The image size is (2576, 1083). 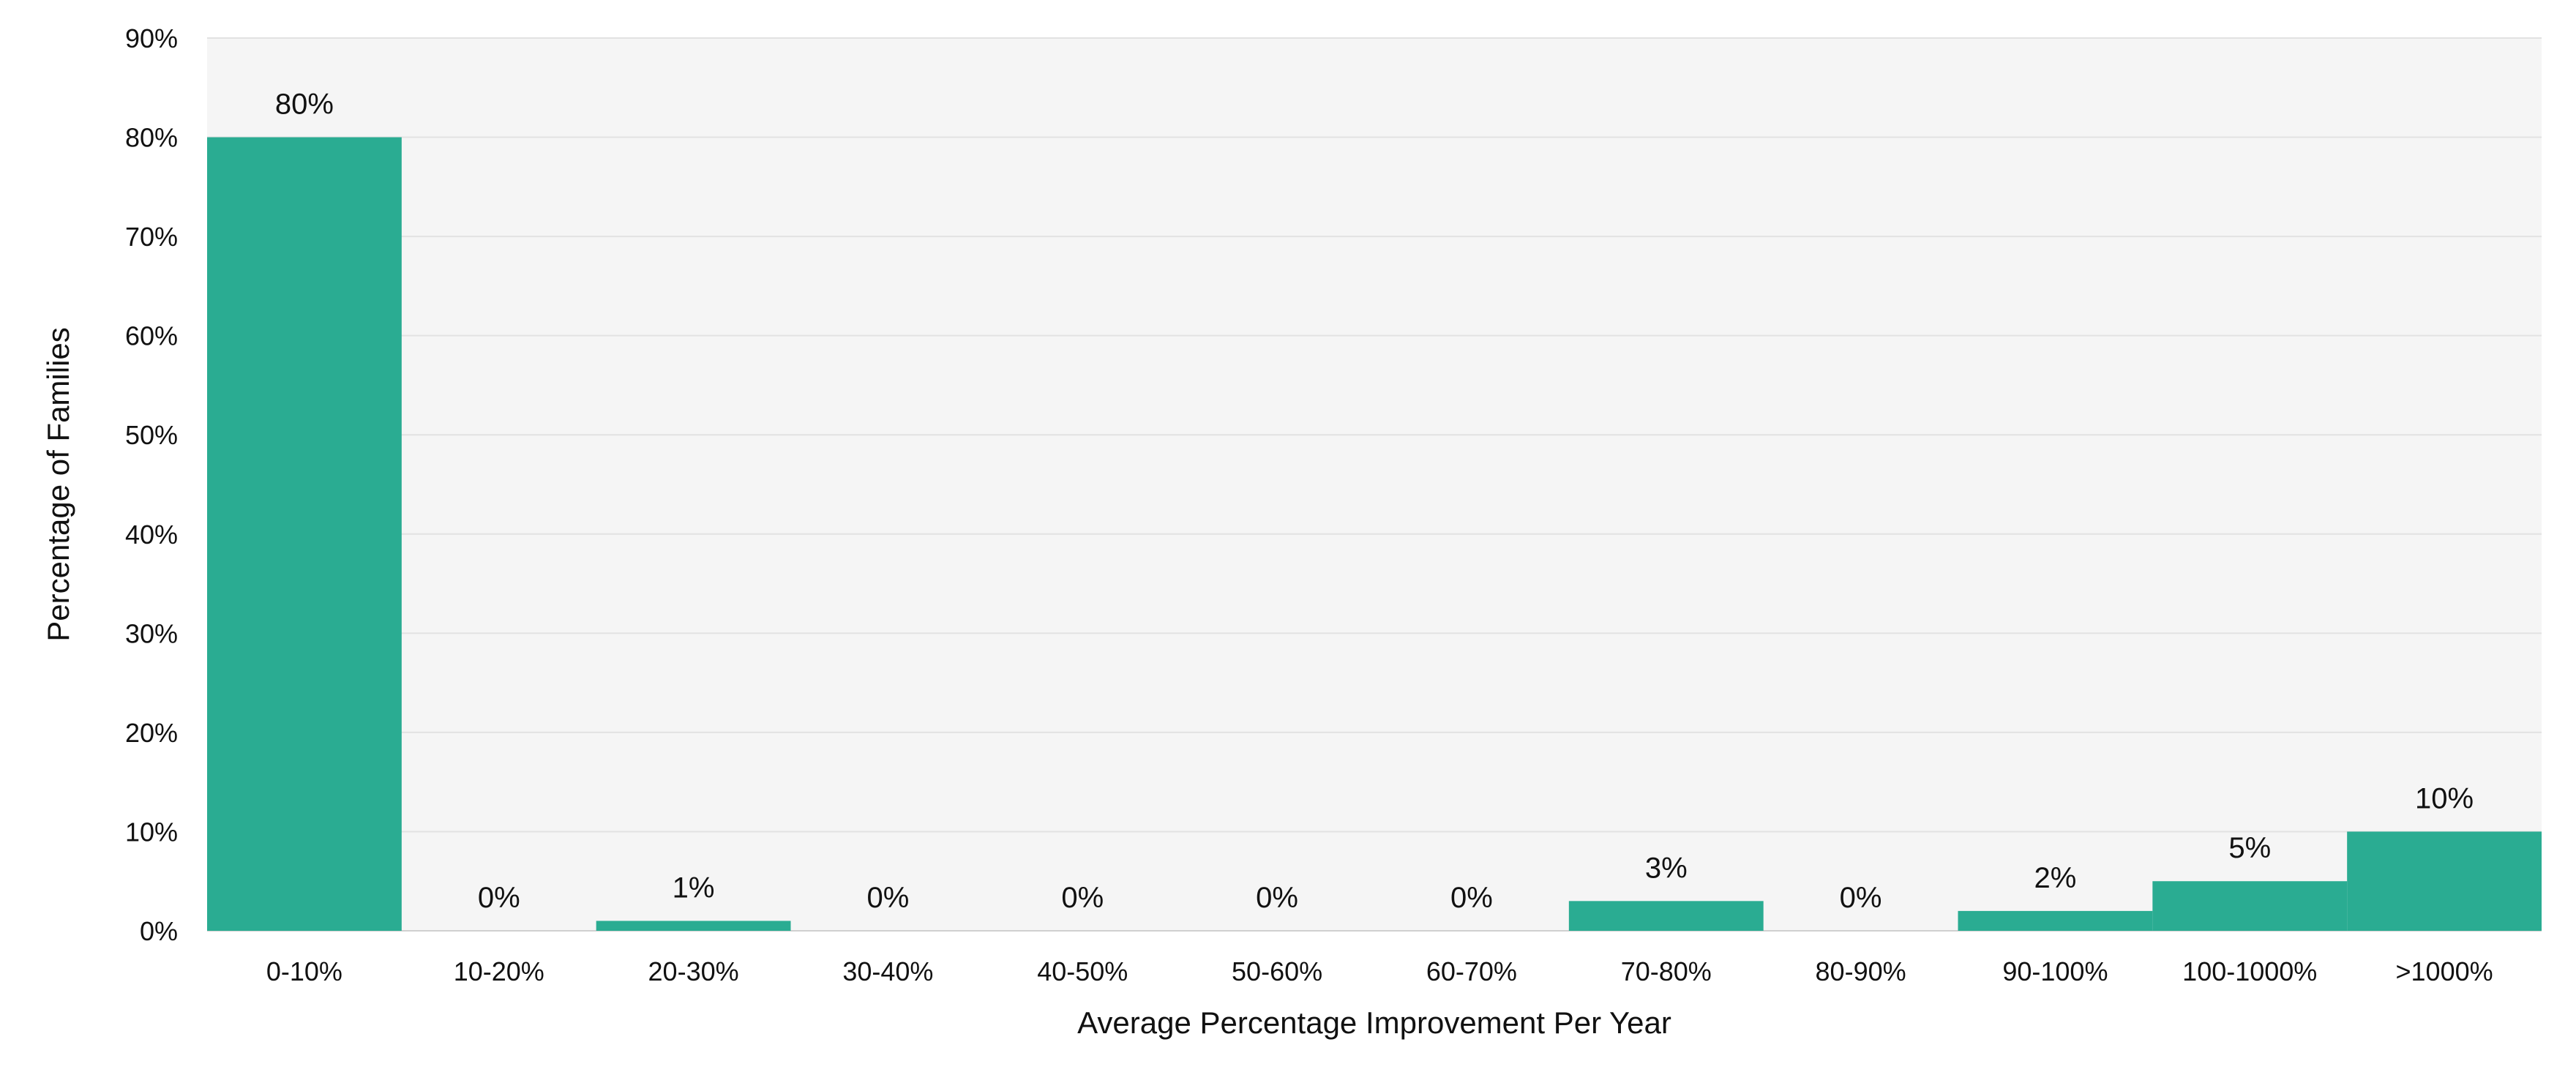 I want to click on x-tick-label: 50-60%, so click(x=1277, y=971).